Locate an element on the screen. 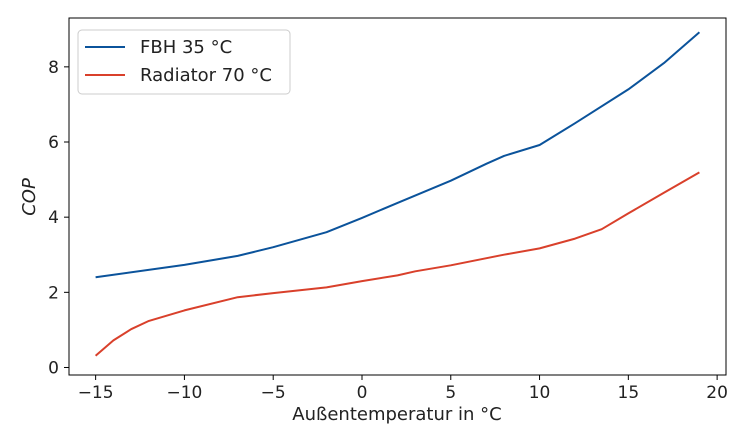 Image resolution: width=748 pixels, height=444 pixels. legend-box is located at coordinates (184, 62).